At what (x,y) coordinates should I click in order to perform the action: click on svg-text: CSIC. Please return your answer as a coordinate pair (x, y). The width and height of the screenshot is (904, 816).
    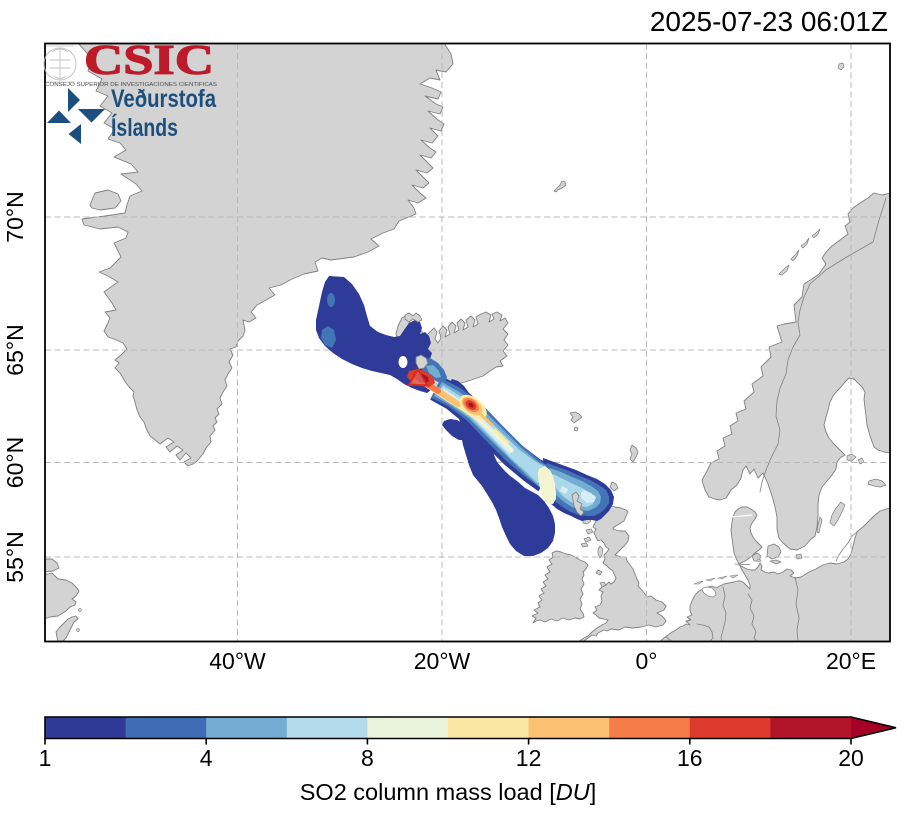
    Looking at the image, I should click on (149, 61).